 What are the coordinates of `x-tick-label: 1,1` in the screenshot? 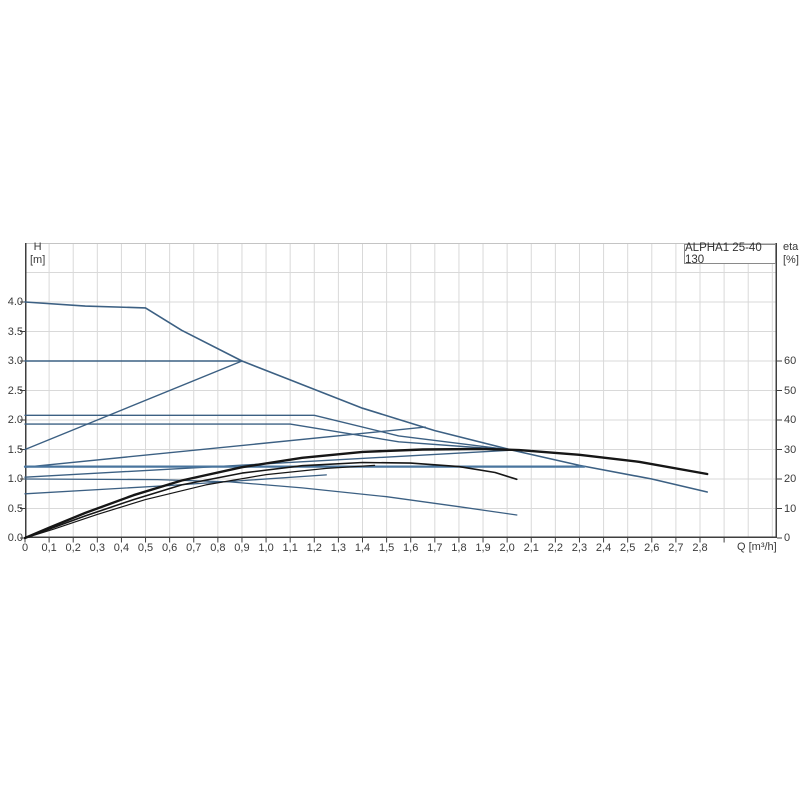 It's located at (290, 548).